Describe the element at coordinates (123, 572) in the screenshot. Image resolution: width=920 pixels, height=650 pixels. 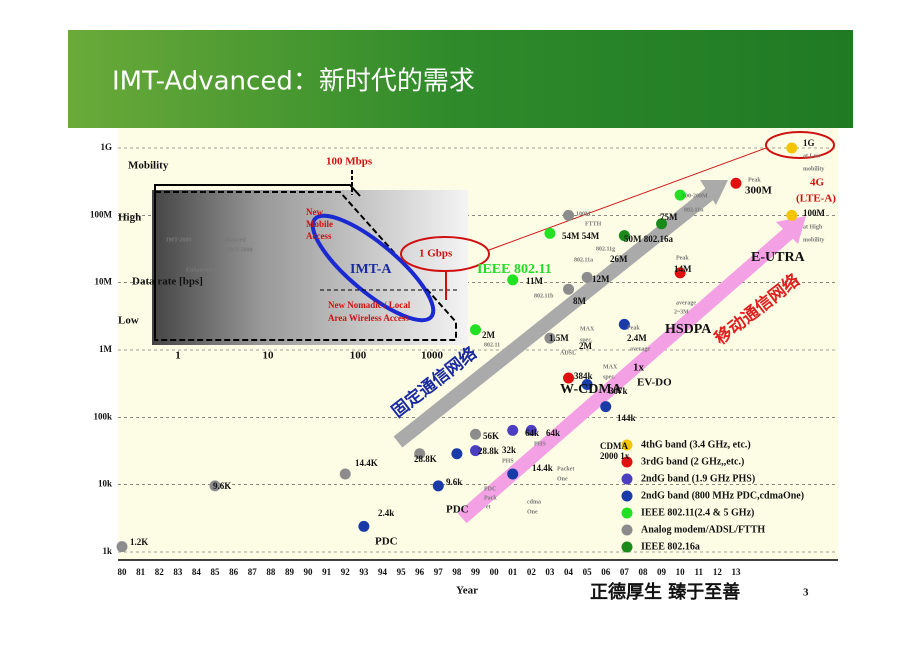
I see `x-tick-label: 80` at that location.